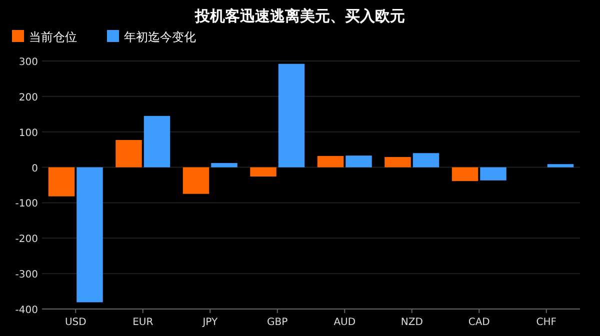  What do you see at coordinates (299, 16) in the screenshot?
I see `chart-title: 投机客迅速逃离美元、买入欧元` at bounding box center [299, 16].